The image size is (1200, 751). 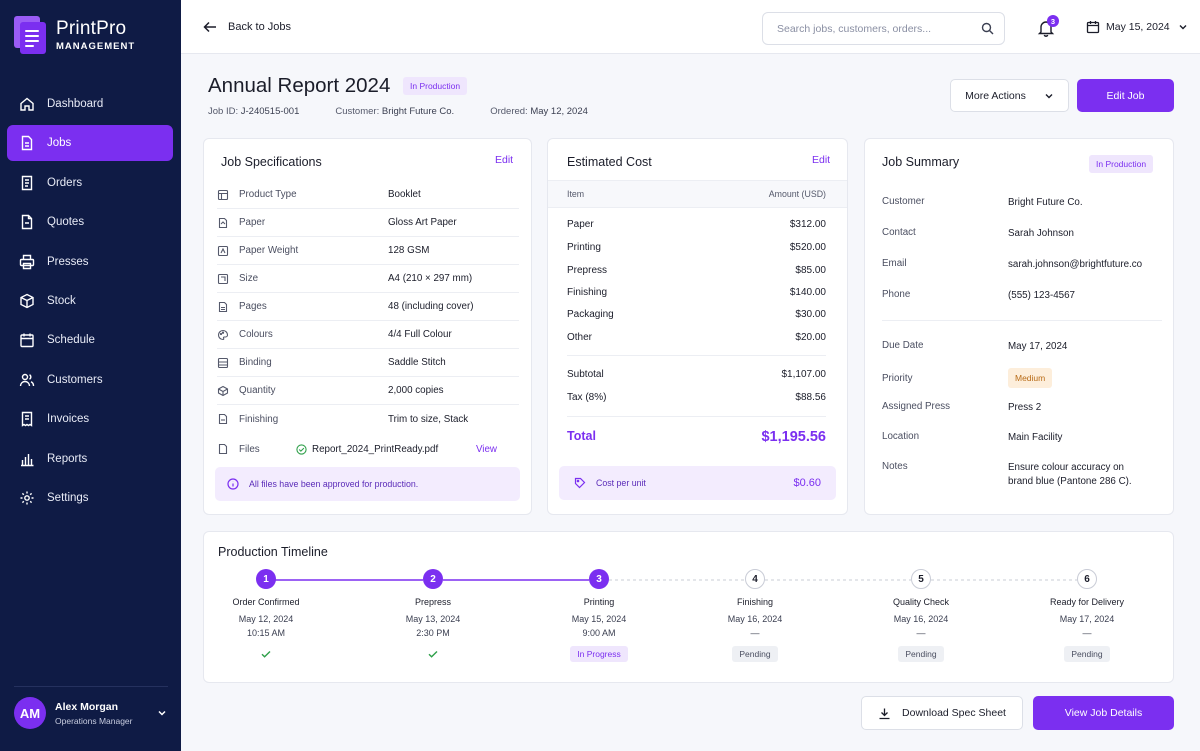 What do you see at coordinates (901, 436) in the screenshot?
I see `summary-label: Location` at bounding box center [901, 436].